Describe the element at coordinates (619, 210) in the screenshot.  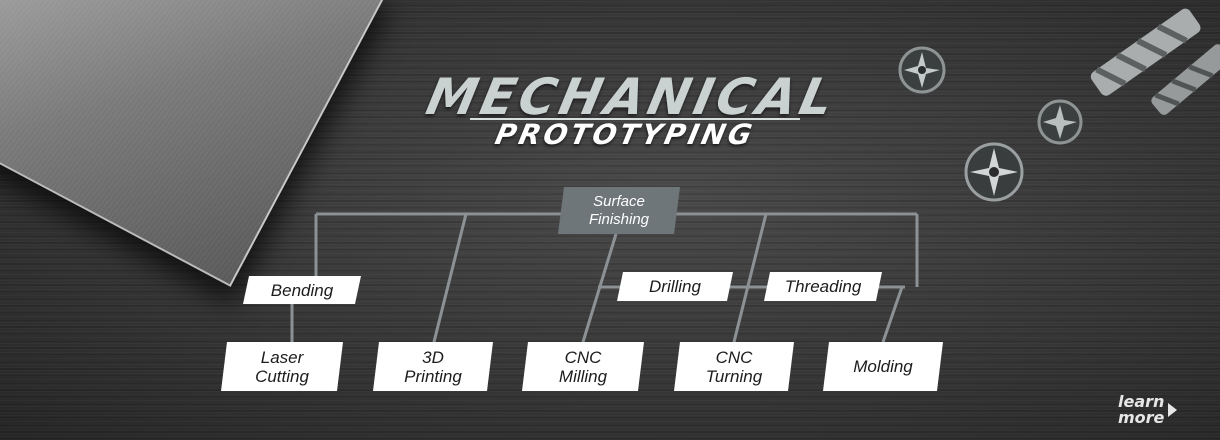
I see `node-surface-finishing: Surface Finishing` at that location.